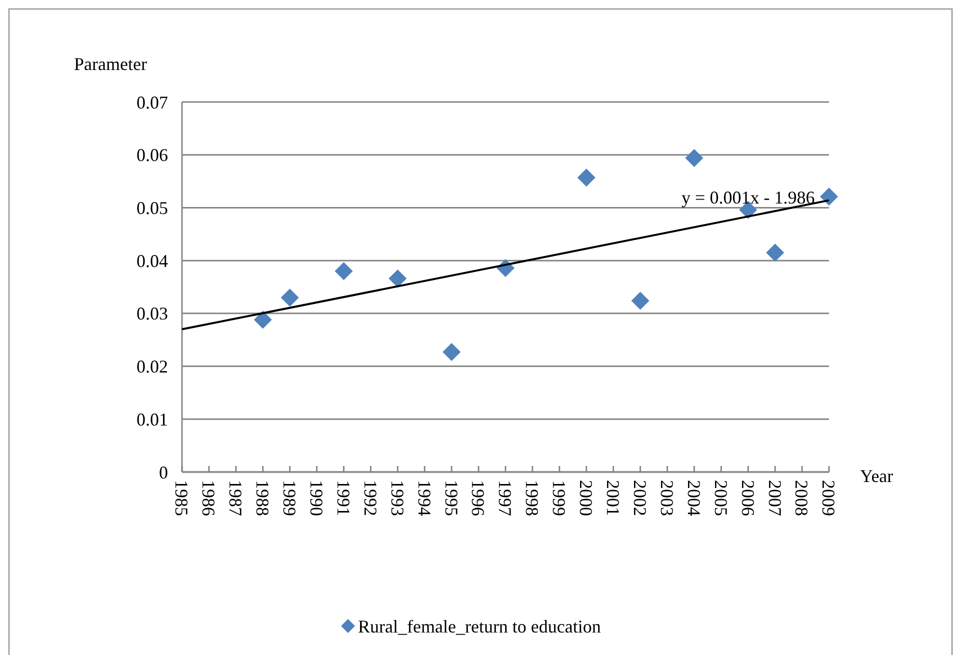  What do you see at coordinates (877, 476) in the screenshot?
I see `x-axis-title: Year` at bounding box center [877, 476].